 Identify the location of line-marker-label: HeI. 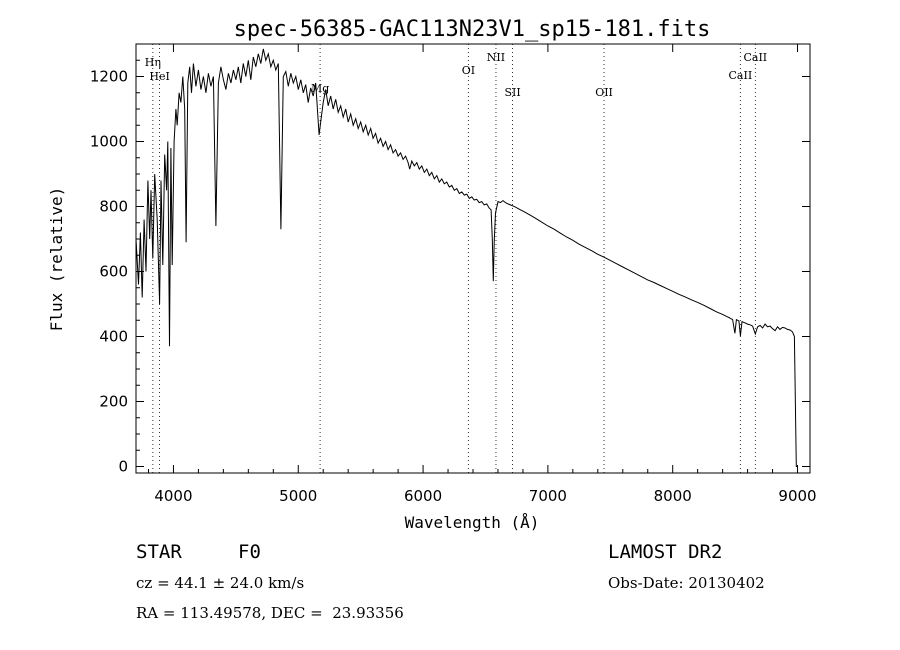
(159, 76).